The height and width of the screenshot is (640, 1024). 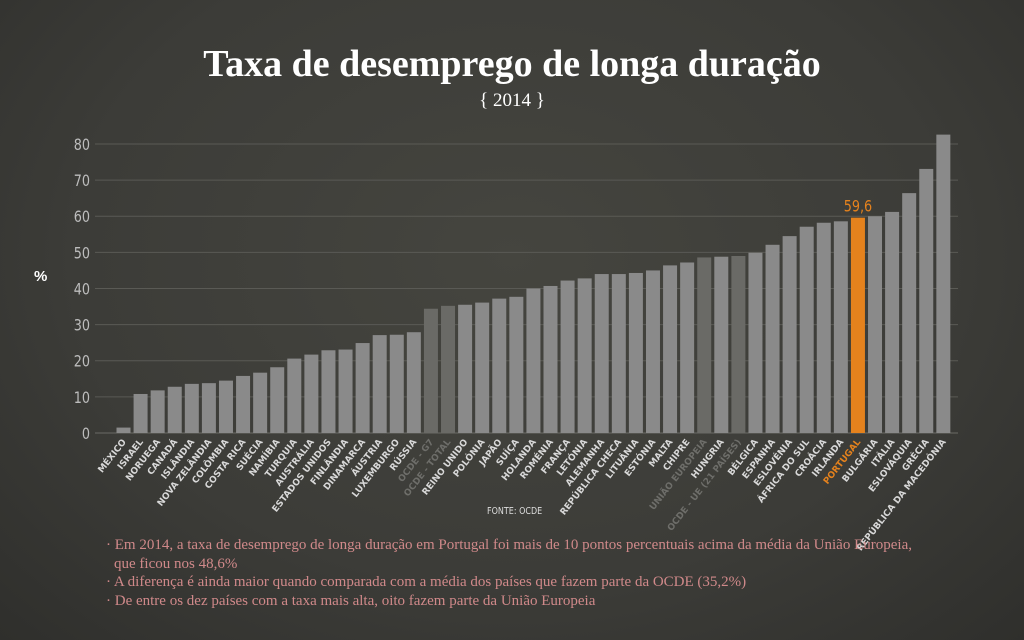 I want to click on bar-rep-blica-da-maced-nia, so click(x=943, y=284).